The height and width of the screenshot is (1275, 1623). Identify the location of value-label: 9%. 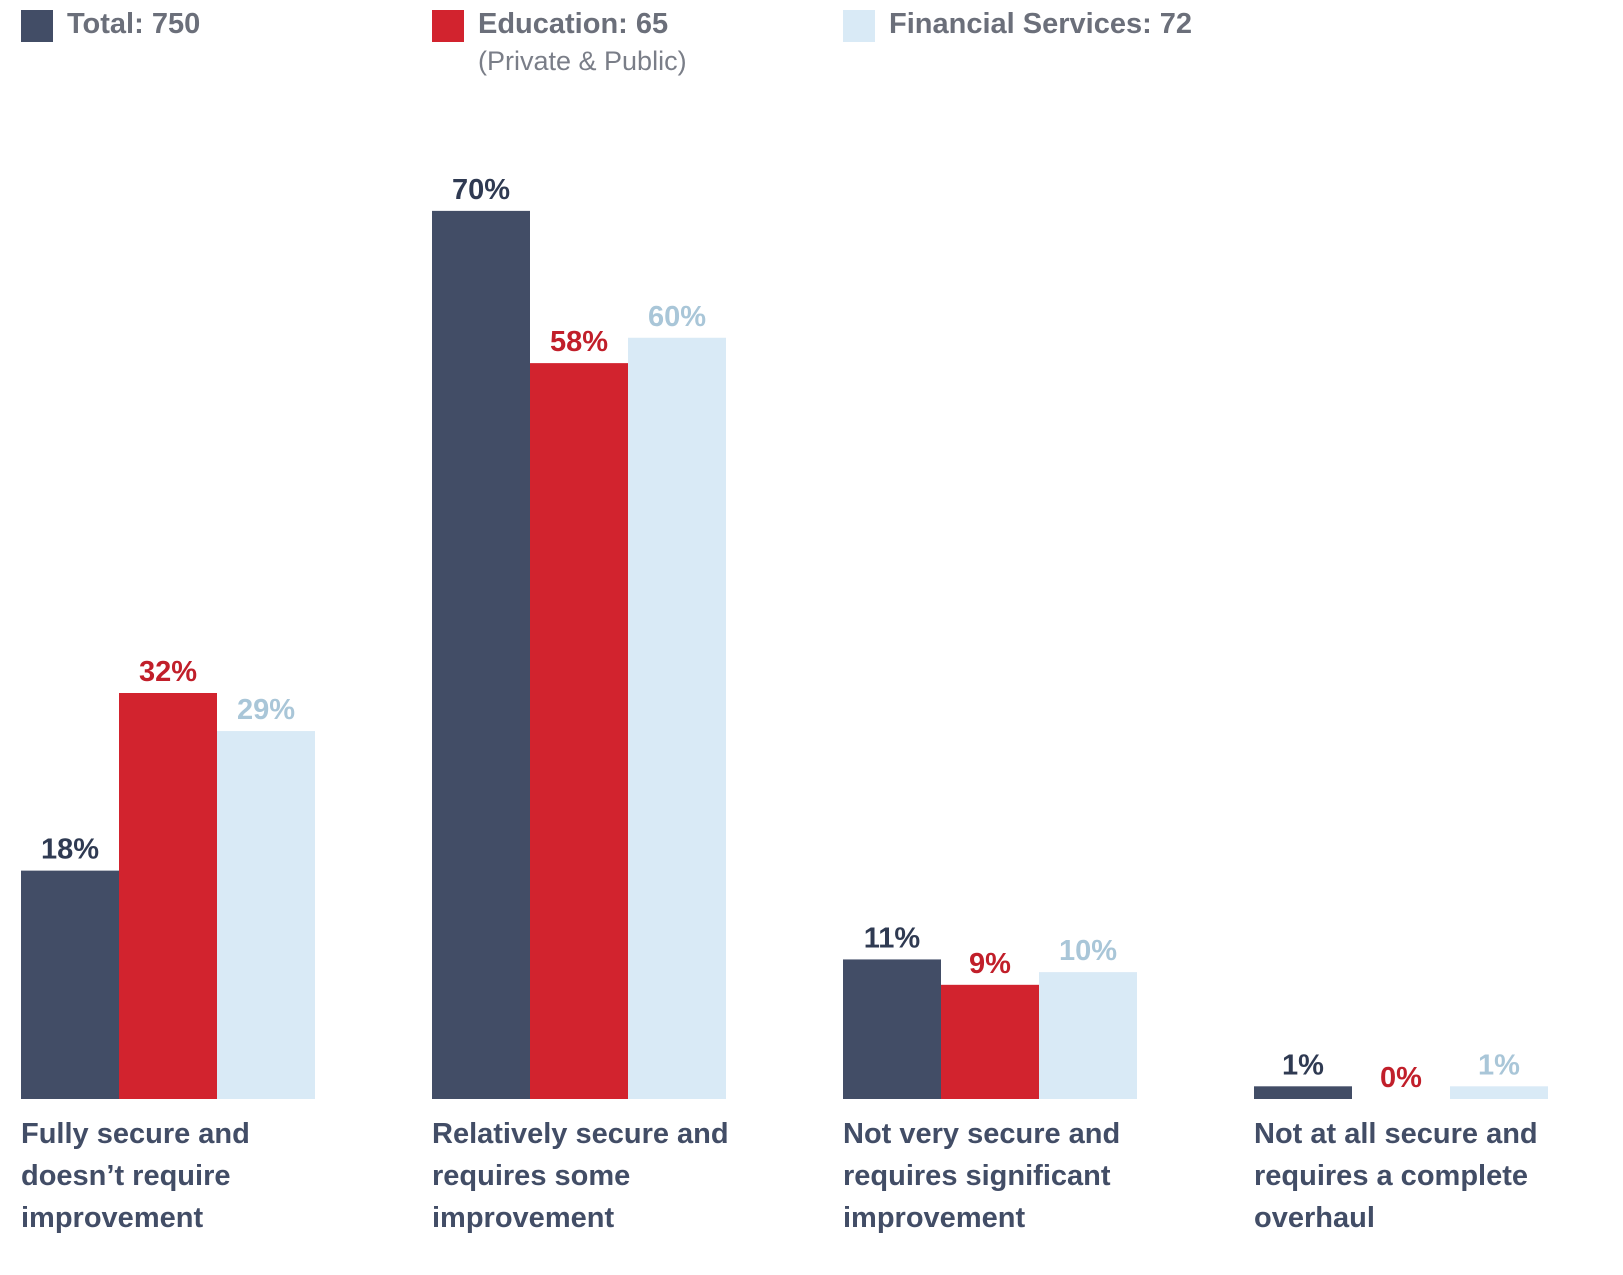
(990, 964).